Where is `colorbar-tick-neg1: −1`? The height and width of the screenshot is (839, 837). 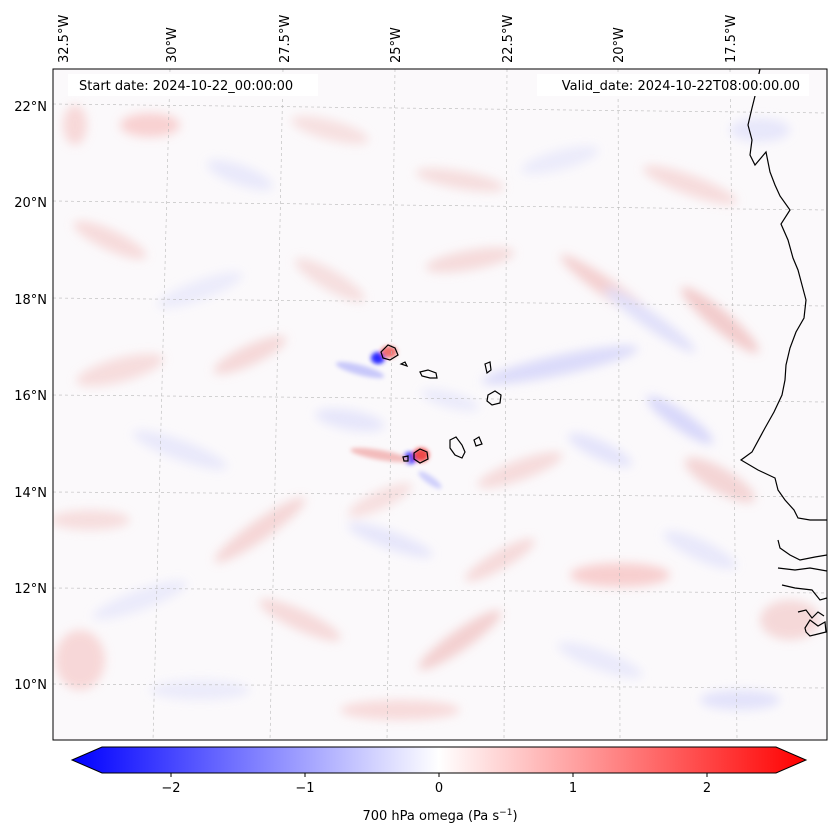 colorbar-tick-neg1: −1 is located at coordinates (304, 788).